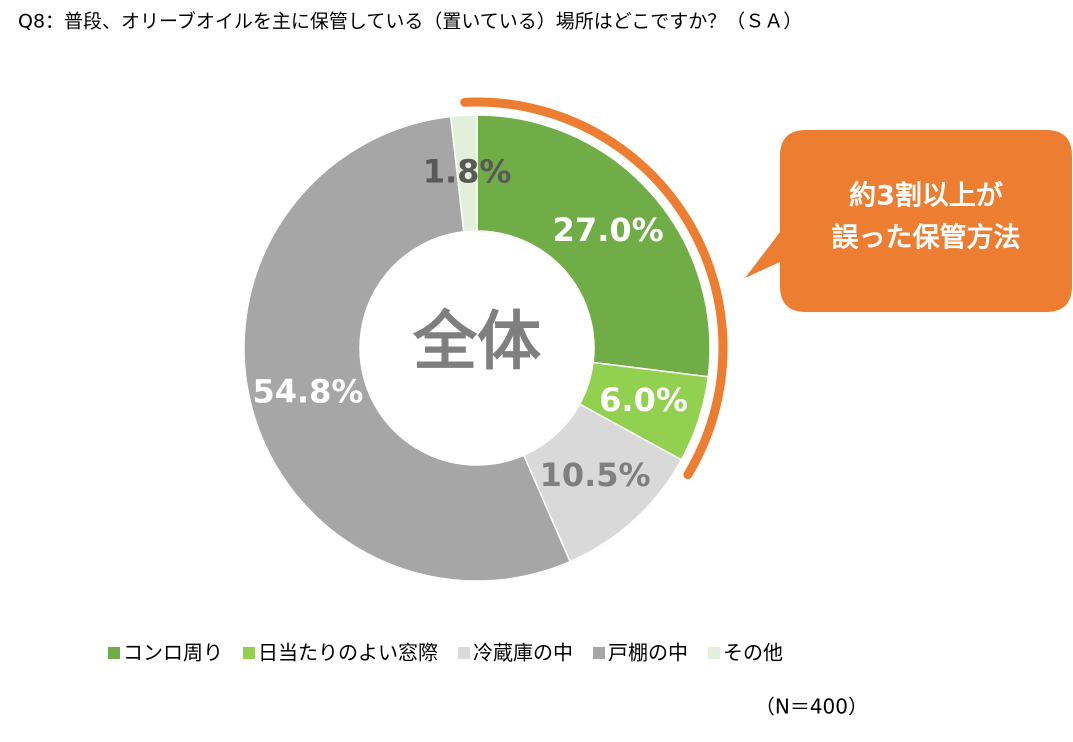  Describe the element at coordinates (608, 230) in the screenshot. I see `data-label: 27.0%` at that location.